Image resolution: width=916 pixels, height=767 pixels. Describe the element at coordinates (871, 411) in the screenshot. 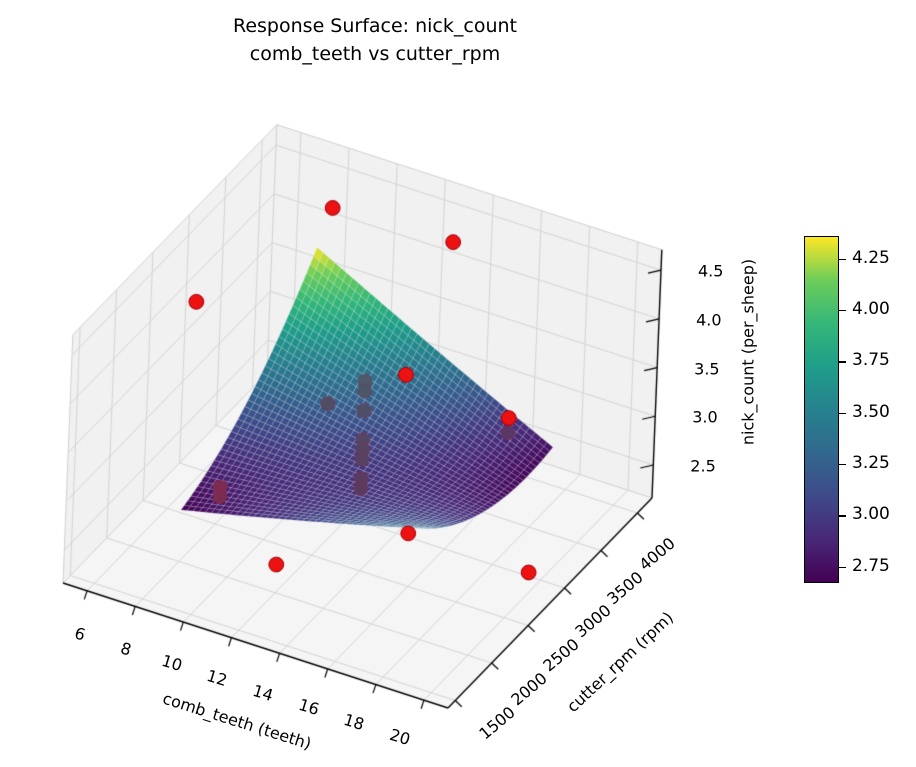

I see `colorbar-tick-label: 3.50` at that location.